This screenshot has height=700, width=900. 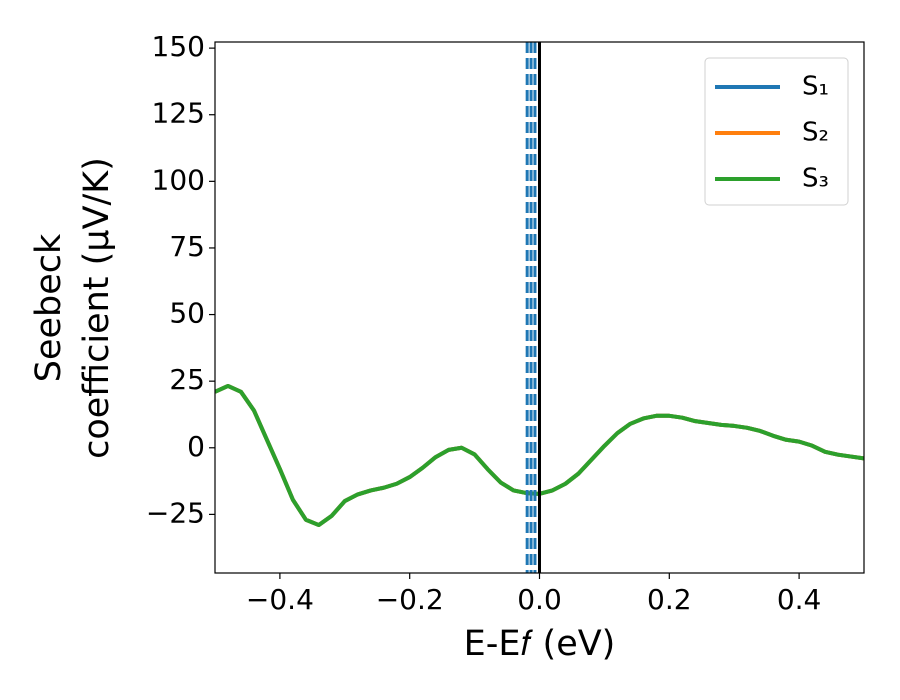 What do you see at coordinates (539, 599) in the screenshot?
I see `x-tick-label: 0.0` at bounding box center [539, 599].